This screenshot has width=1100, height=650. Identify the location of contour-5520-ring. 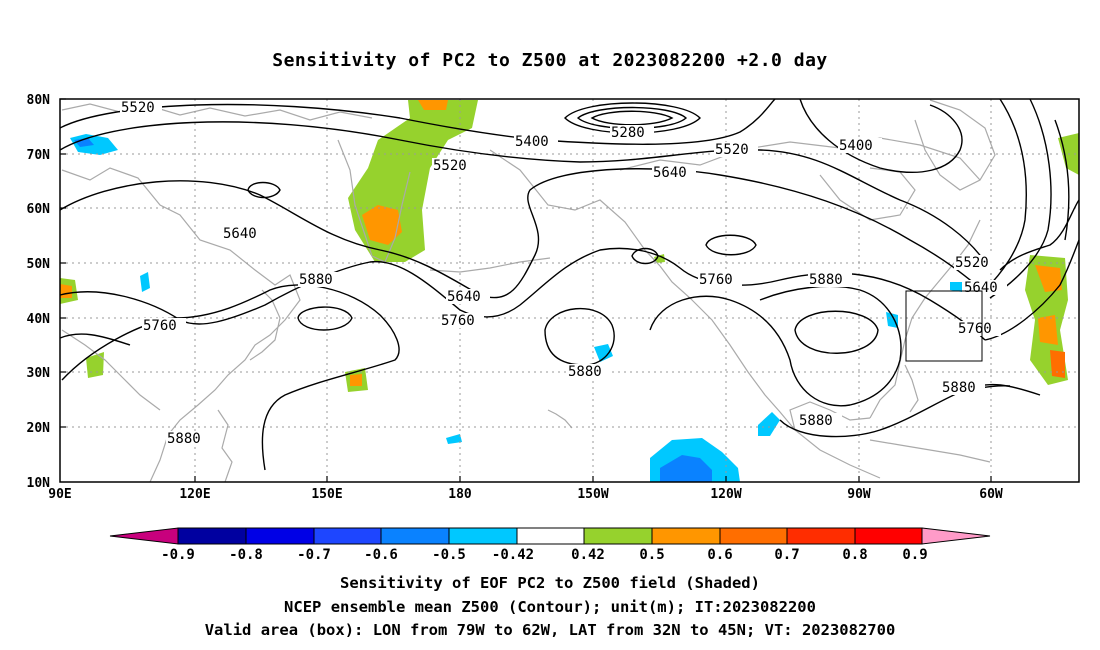
(264, 190).